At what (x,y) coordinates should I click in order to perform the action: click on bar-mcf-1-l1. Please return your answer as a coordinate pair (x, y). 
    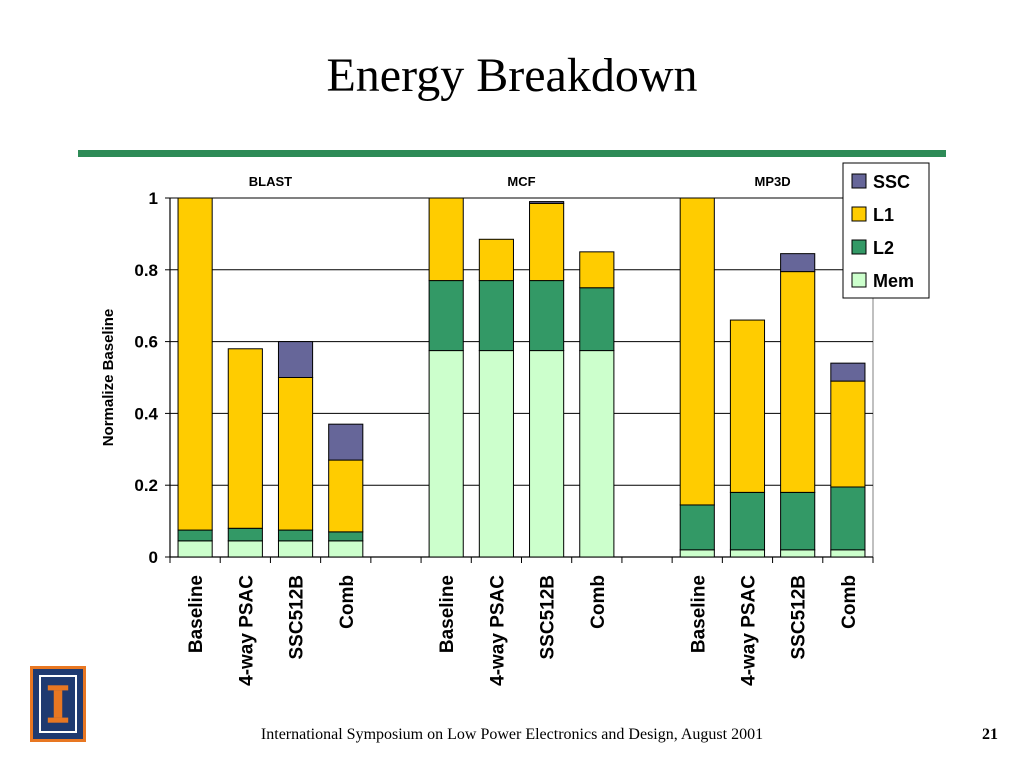
    Looking at the image, I should click on (446, 239).